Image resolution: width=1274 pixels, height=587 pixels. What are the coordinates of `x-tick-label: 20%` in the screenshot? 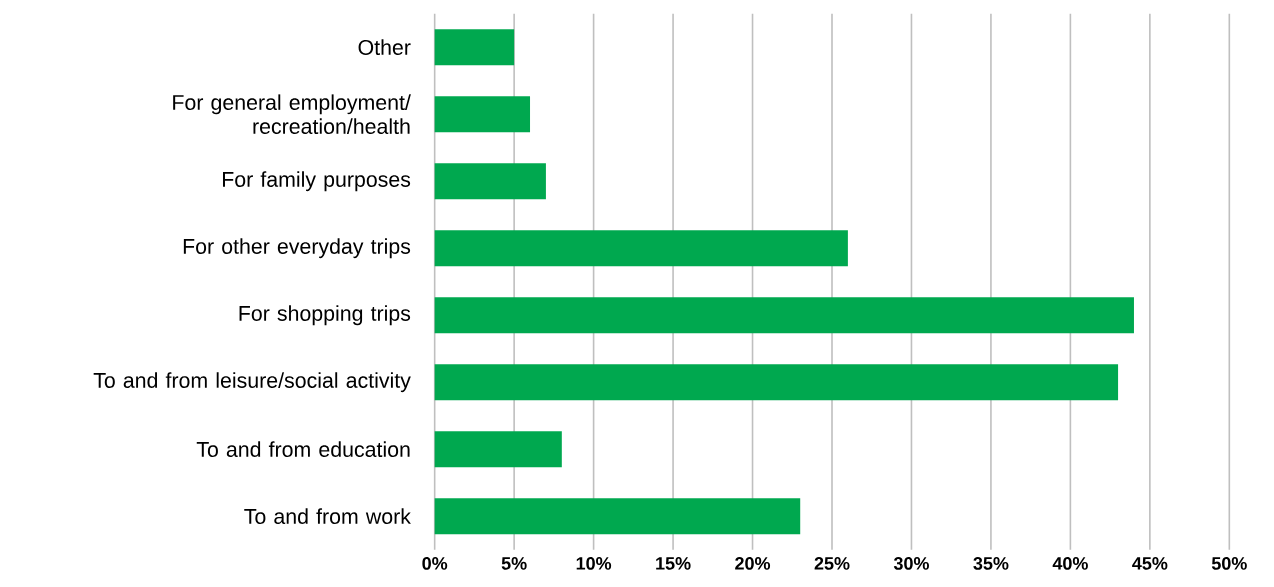 It's located at (753, 563).